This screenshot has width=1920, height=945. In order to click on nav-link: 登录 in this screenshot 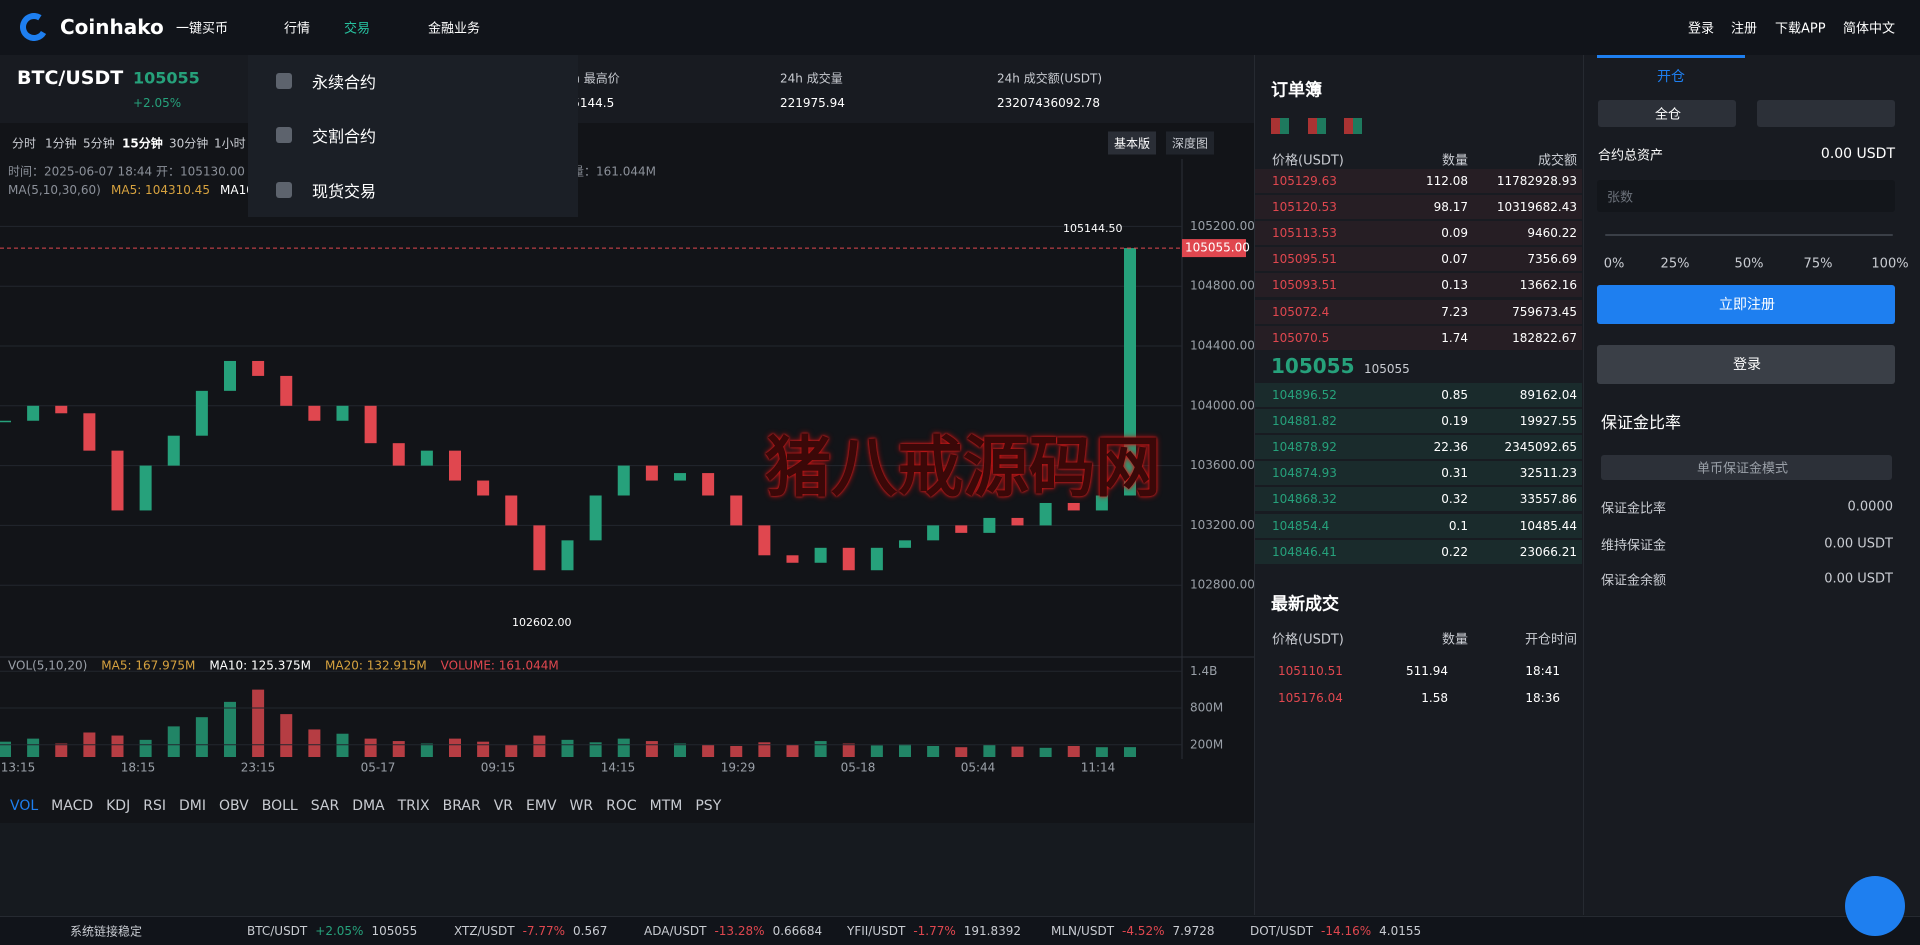, I will do `click(1701, 29)`.